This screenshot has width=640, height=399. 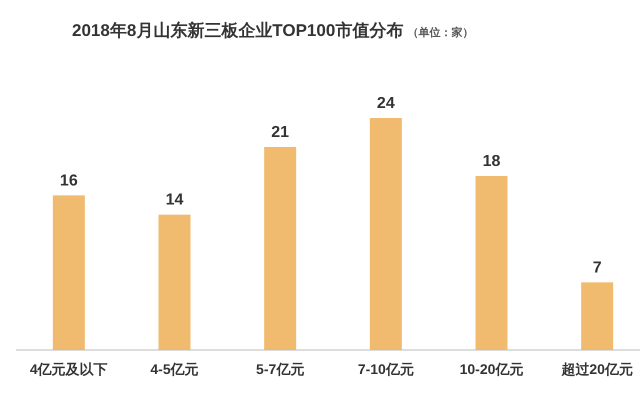 What do you see at coordinates (492, 369) in the screenshot?
I see `x-tick-label: 10-20亿元` at bounding box center [492, 369].